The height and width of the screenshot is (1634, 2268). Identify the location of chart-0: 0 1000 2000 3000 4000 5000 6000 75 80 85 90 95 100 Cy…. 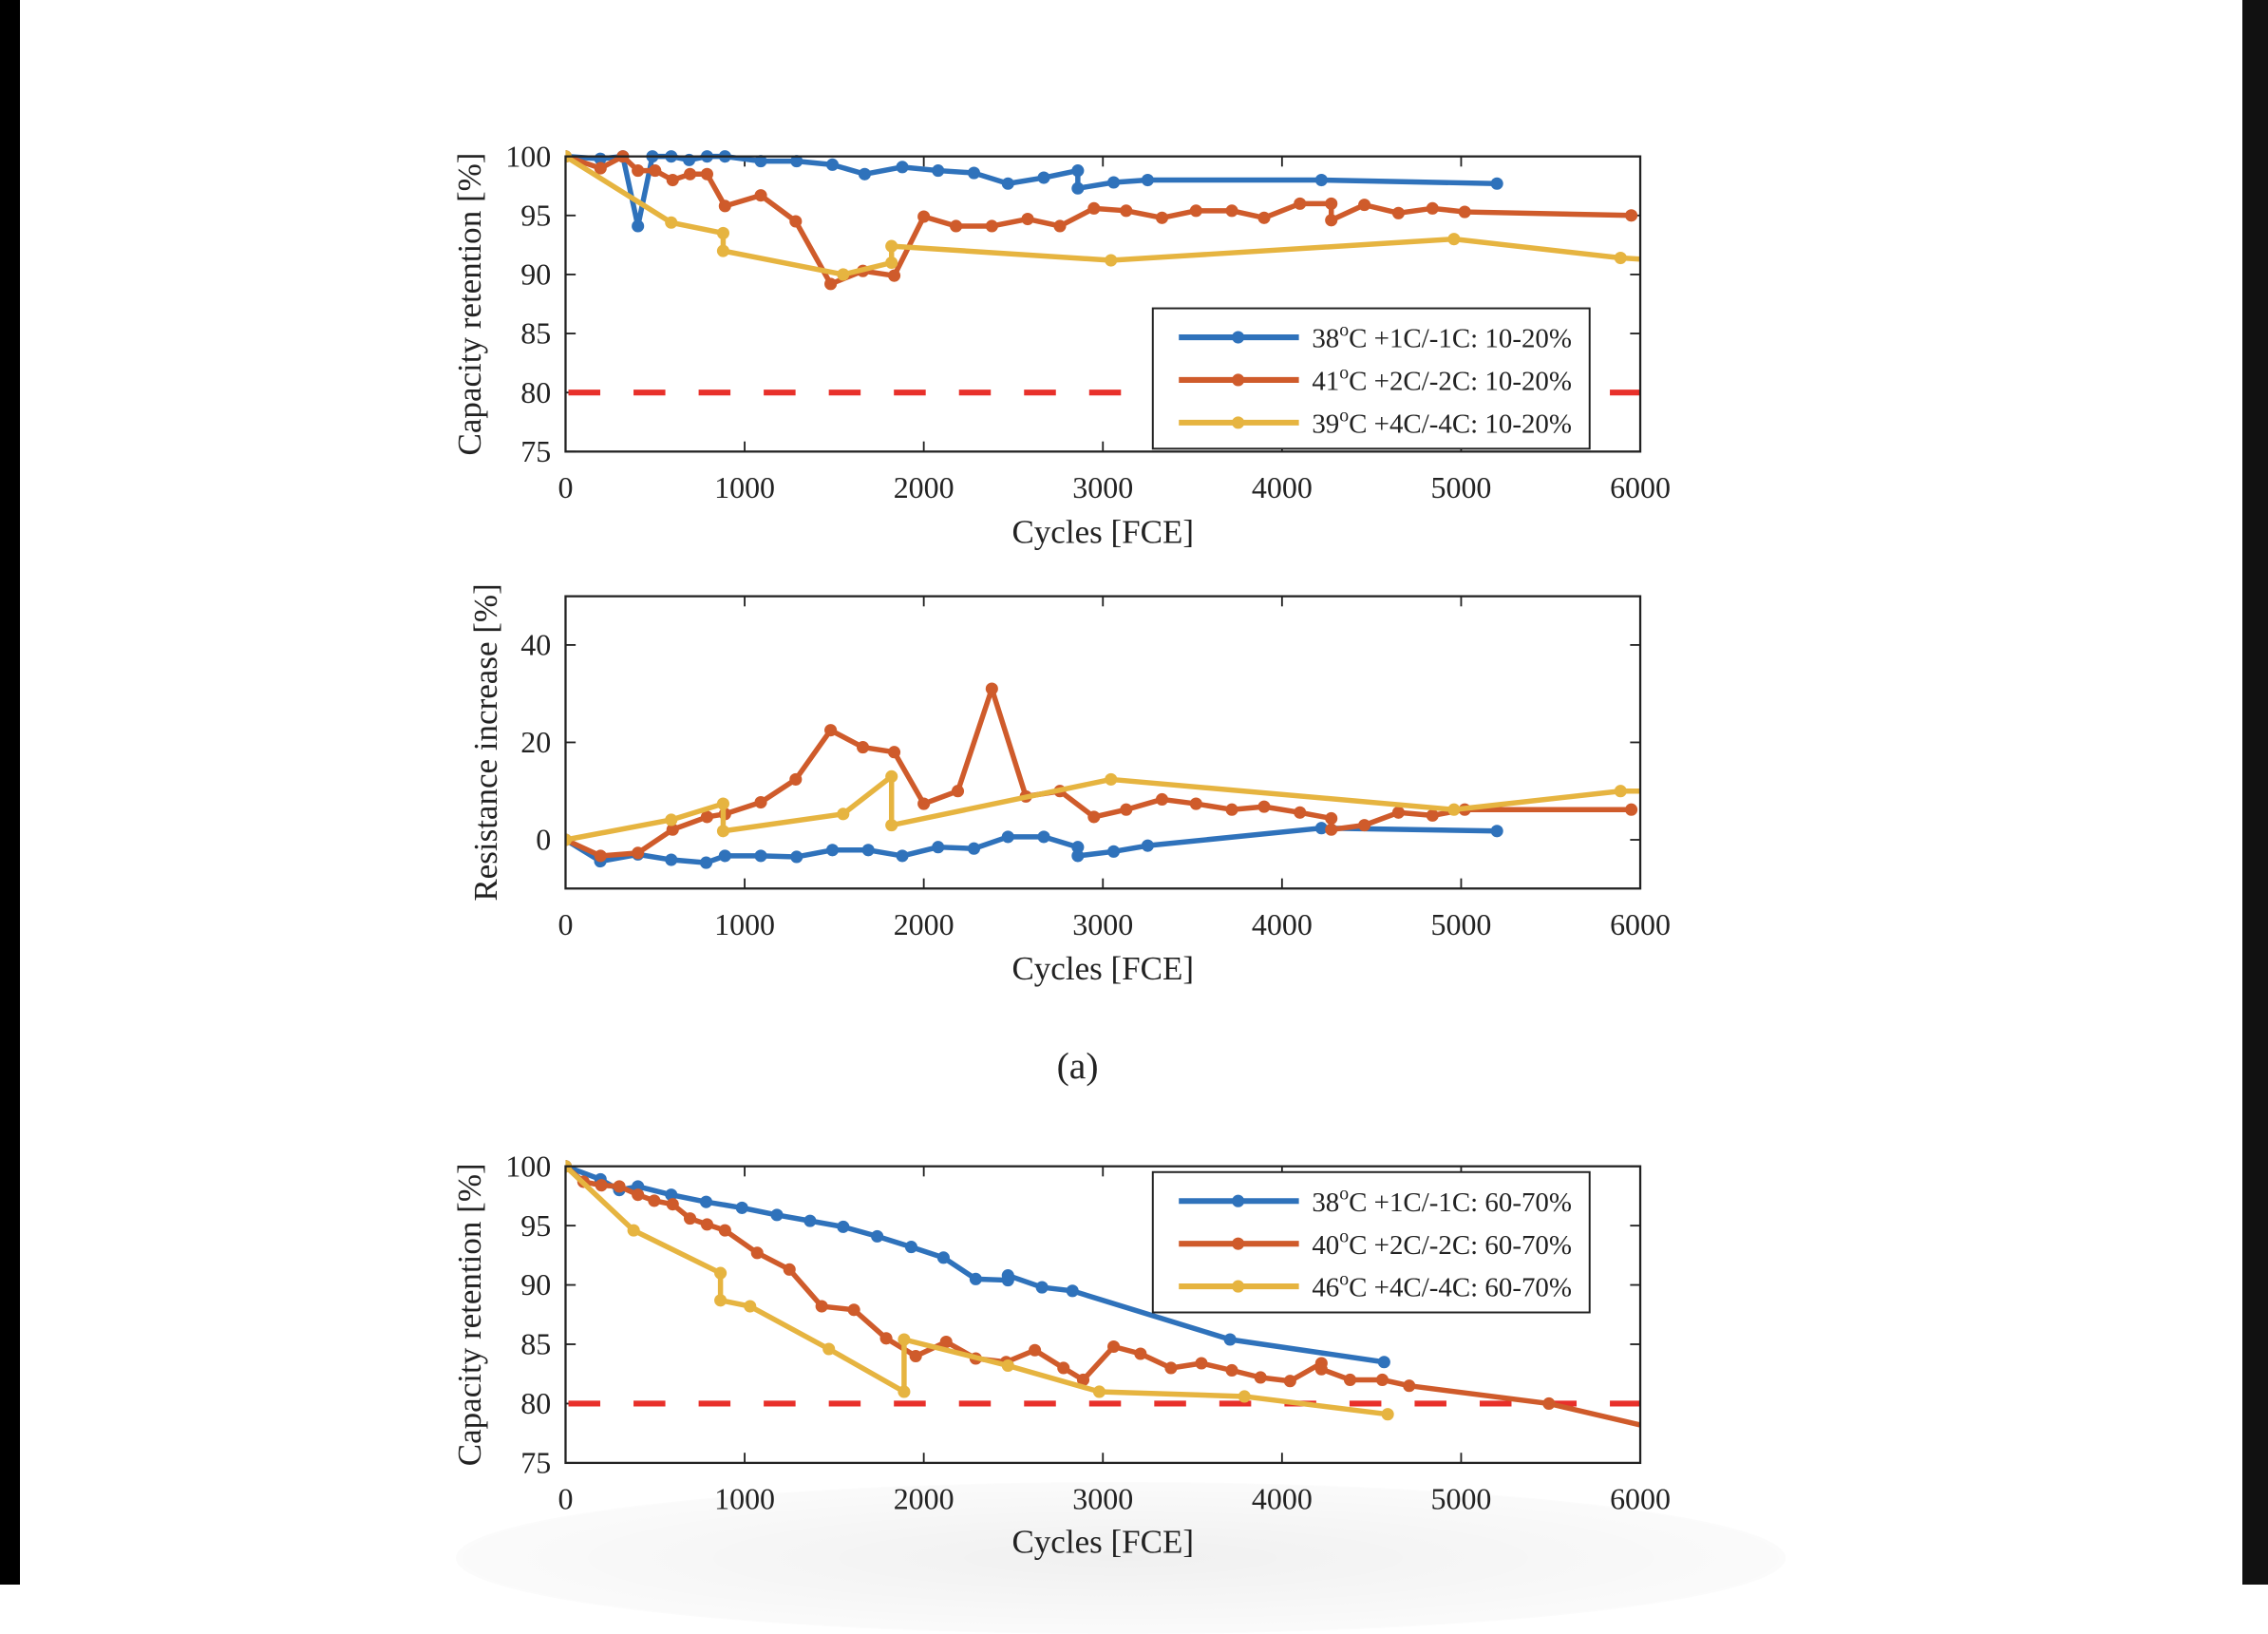
(1061, 345).